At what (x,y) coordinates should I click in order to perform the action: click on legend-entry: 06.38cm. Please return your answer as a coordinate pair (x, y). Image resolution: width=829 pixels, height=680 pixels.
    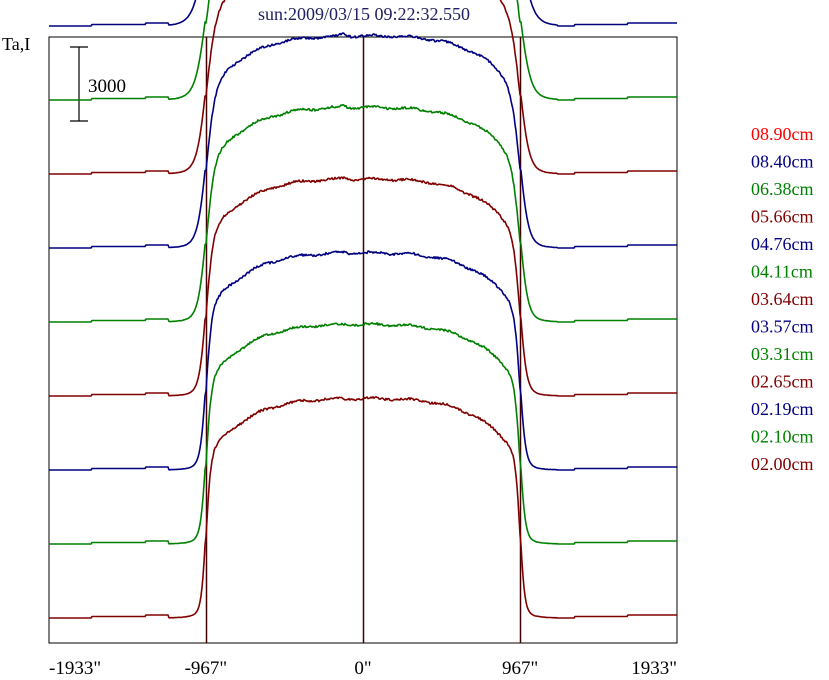
    Looking at the image, I should click on (782, 189).